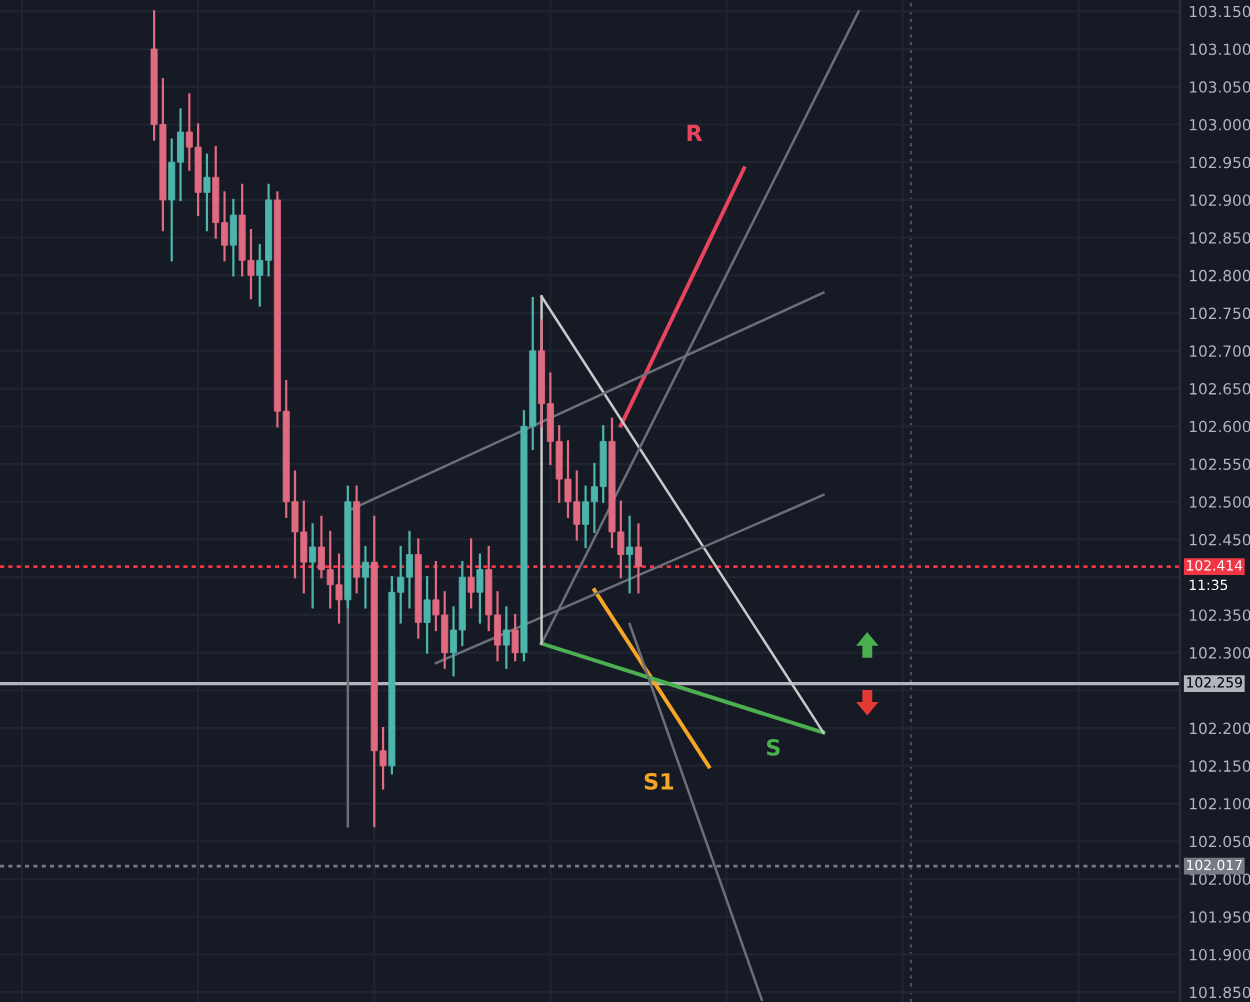  Describe the element at coordinates (659, 781) in the screenshot. I see `series-label: S1` at that location.